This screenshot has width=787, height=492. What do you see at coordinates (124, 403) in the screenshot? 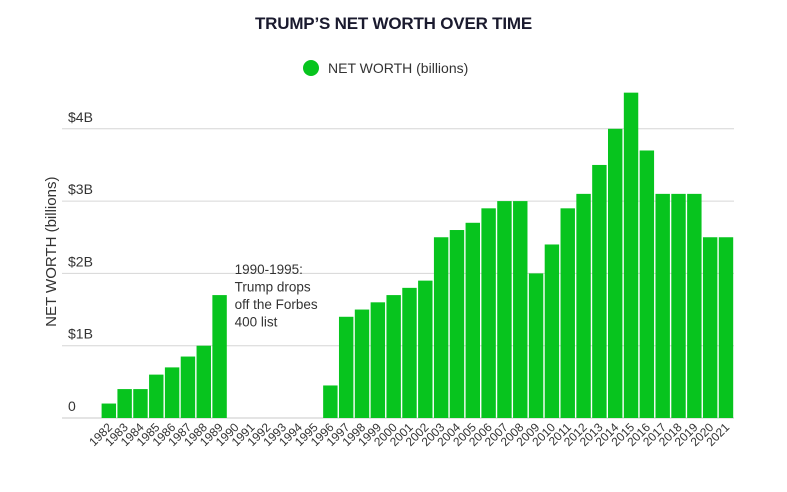
I see `bar-1983` at bounding box center [124, 403].